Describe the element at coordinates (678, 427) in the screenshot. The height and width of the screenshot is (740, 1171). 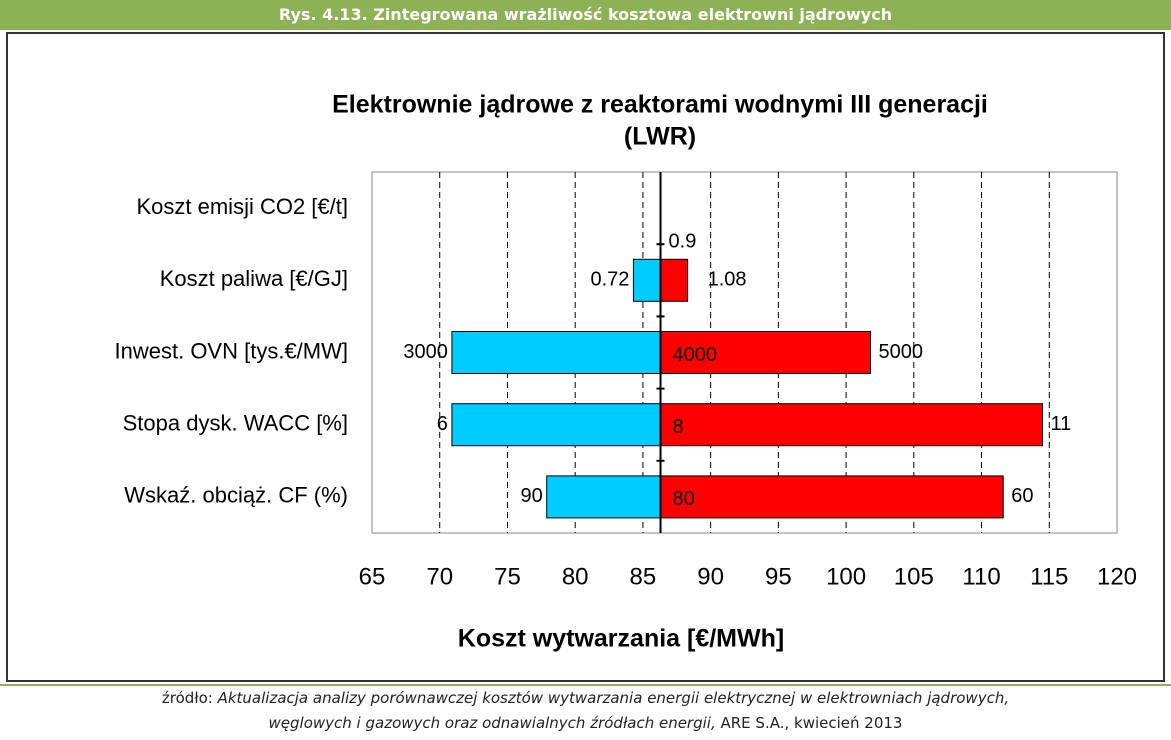
I see `base-label: 8` at that location.